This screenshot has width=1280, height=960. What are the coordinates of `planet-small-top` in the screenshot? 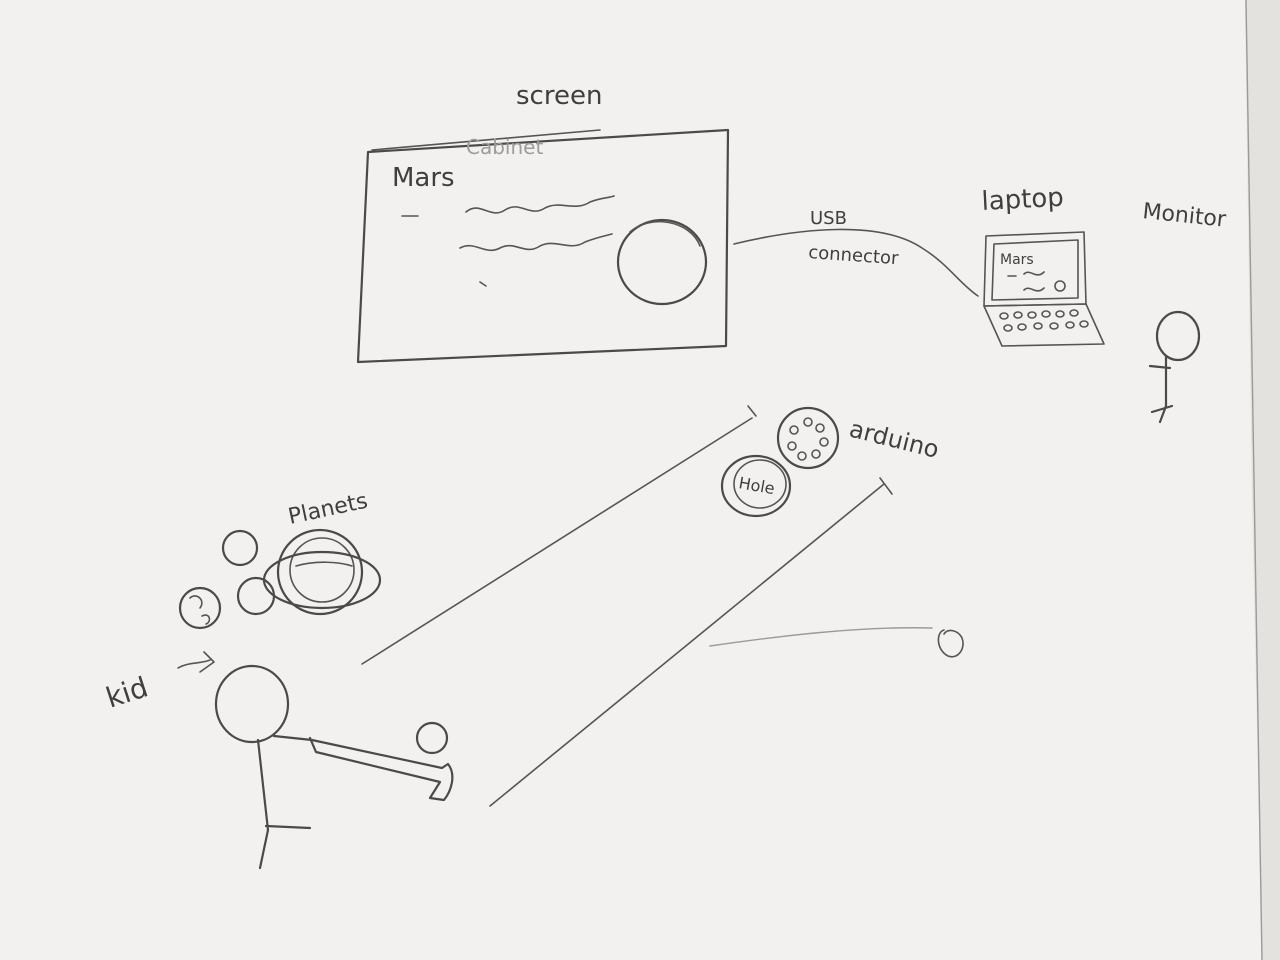 It's located at (240, 548).